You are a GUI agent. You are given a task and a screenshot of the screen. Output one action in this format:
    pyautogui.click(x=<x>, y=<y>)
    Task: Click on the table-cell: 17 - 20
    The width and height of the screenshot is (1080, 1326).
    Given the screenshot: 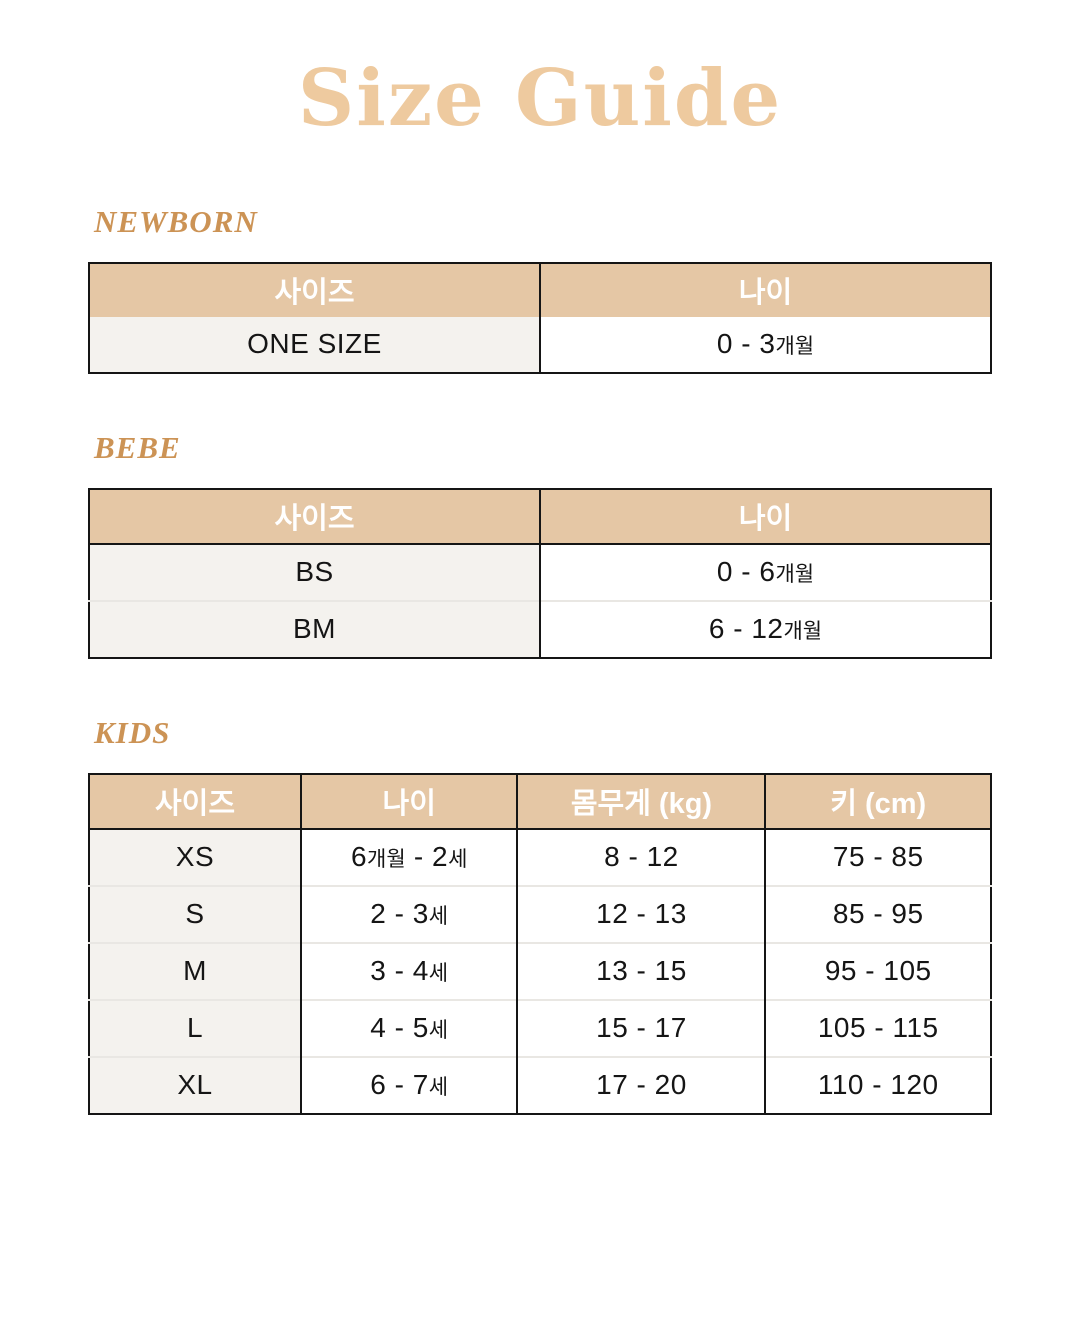 What is the action you would take?
    pyautogui.click(x=641, y=1084)
    